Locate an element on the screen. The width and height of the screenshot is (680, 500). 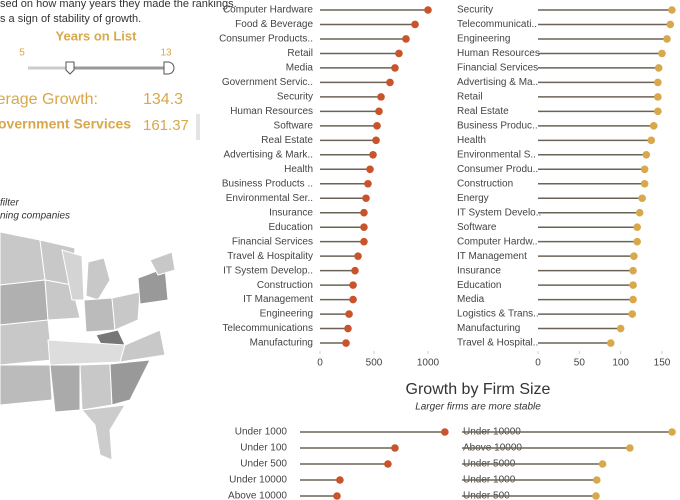
x-tick-label: 150 is located at coordinates (662, 363).